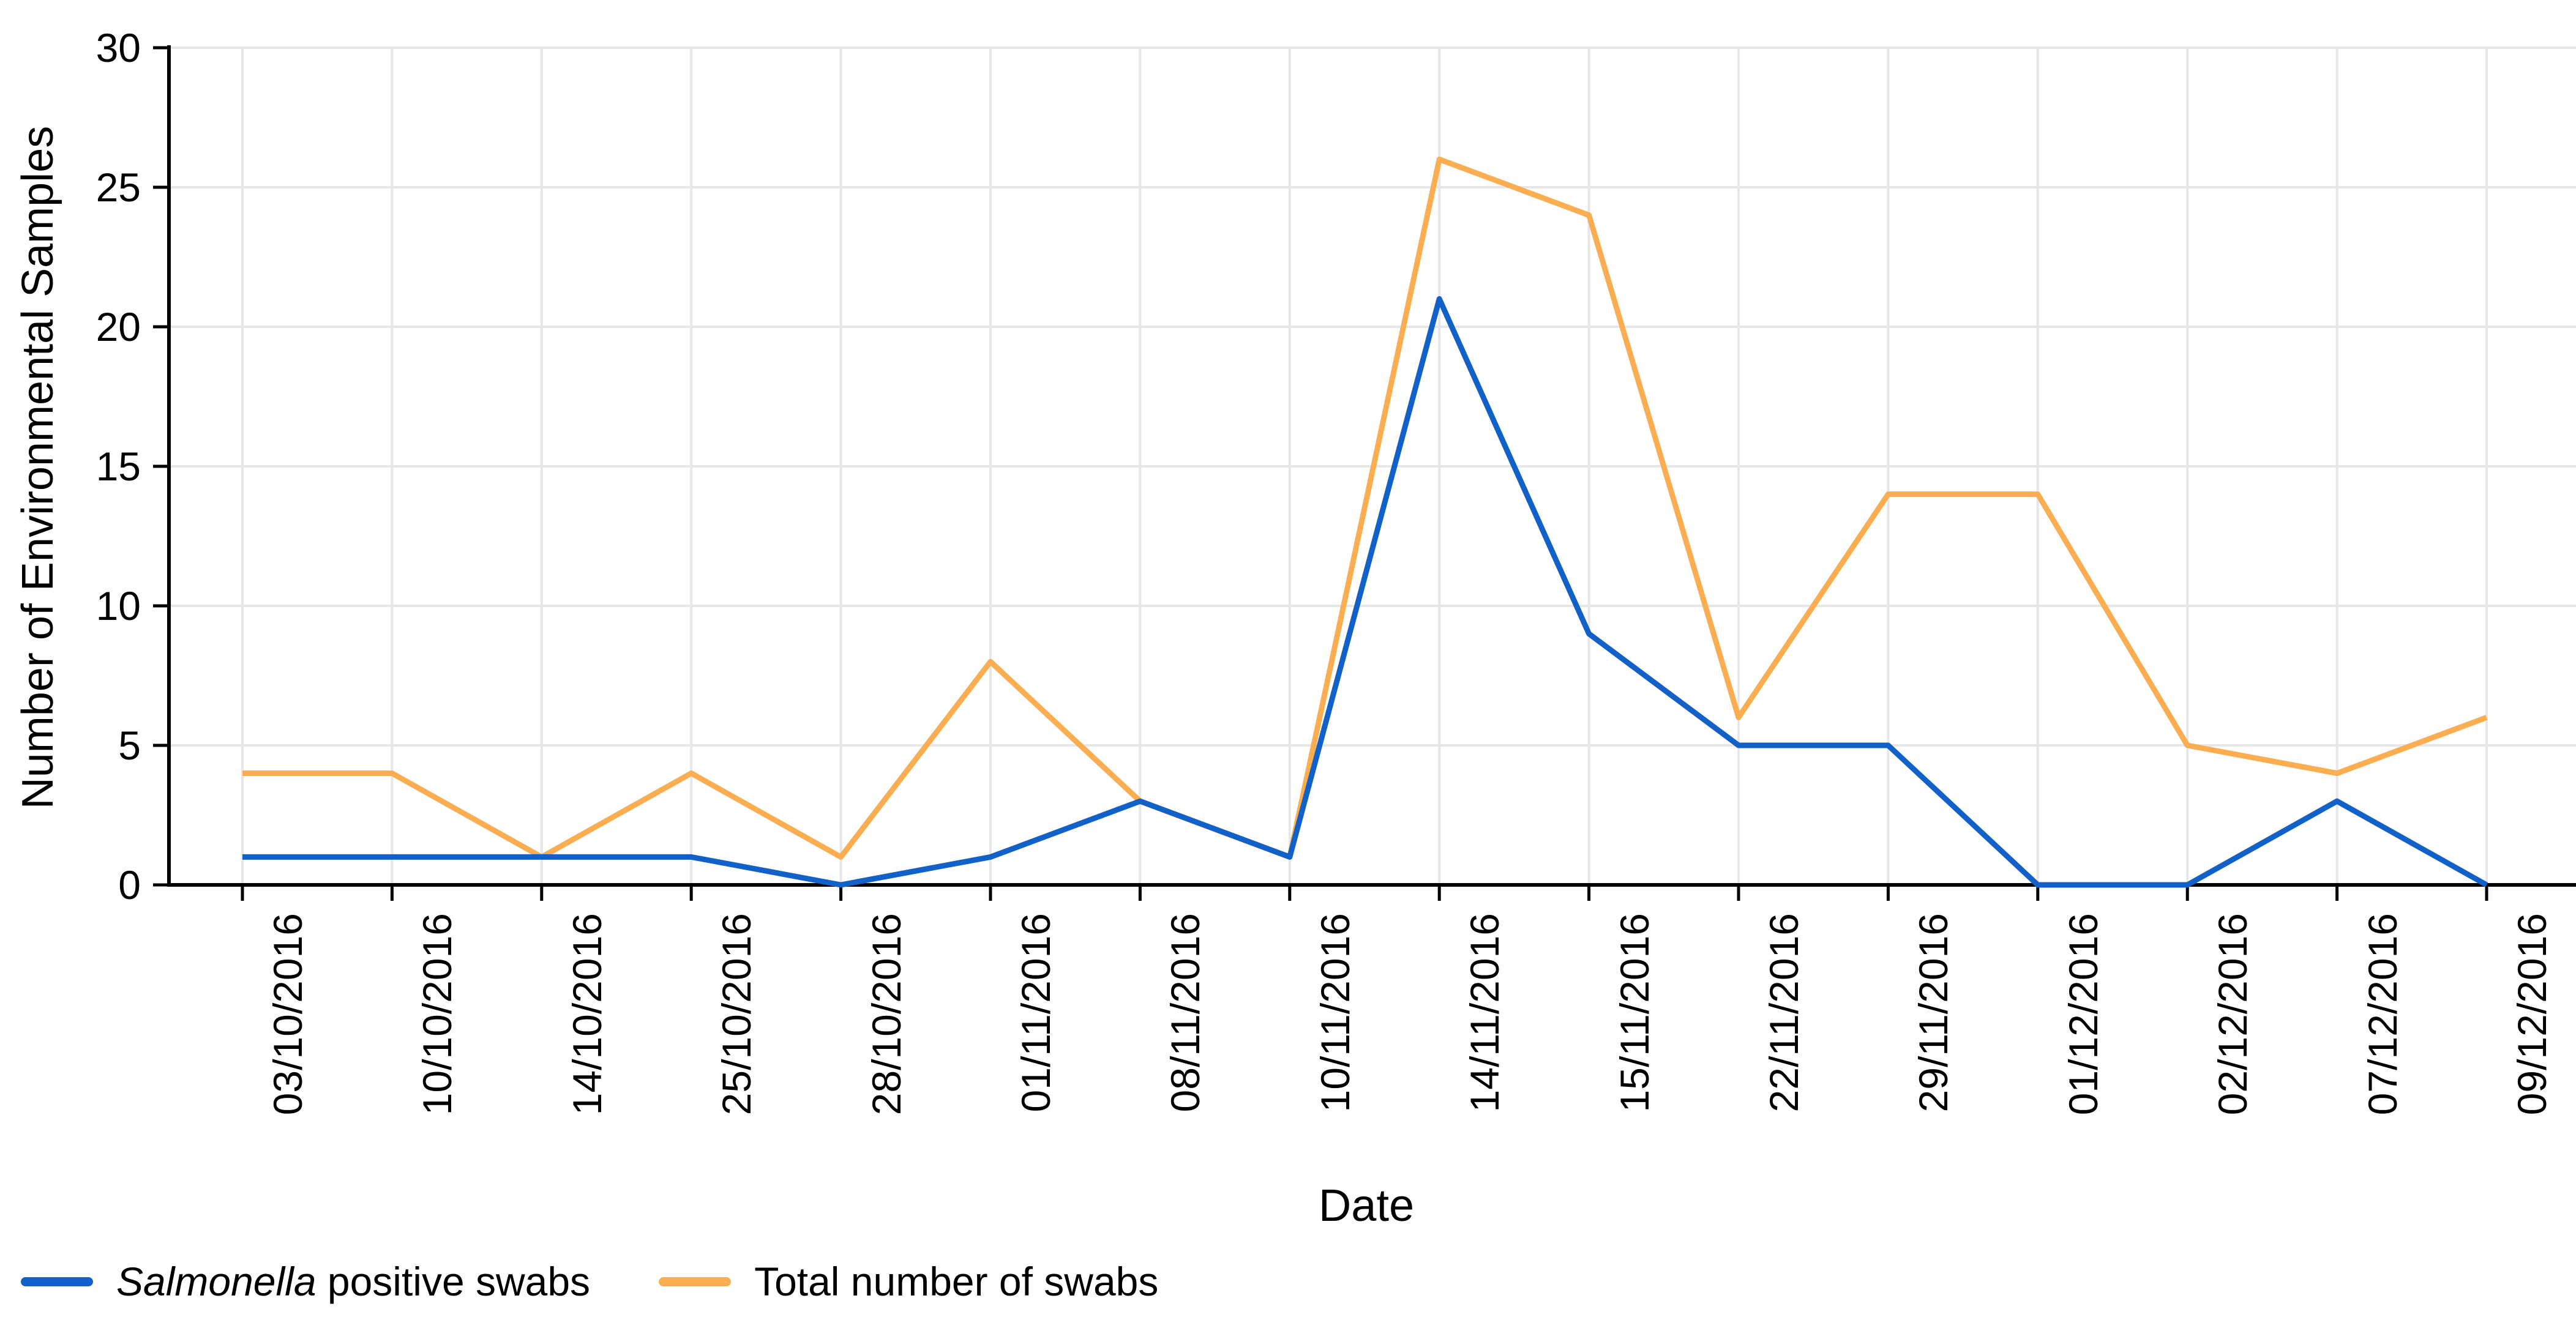 Image resolution: width=2576 pixels, height=1320 pixels. What do you see at coordinates (2083, 1014) in the screenshot?
I see `x-axis-tick-label: 01/12/2016` at bounding box center [2083, 1014].